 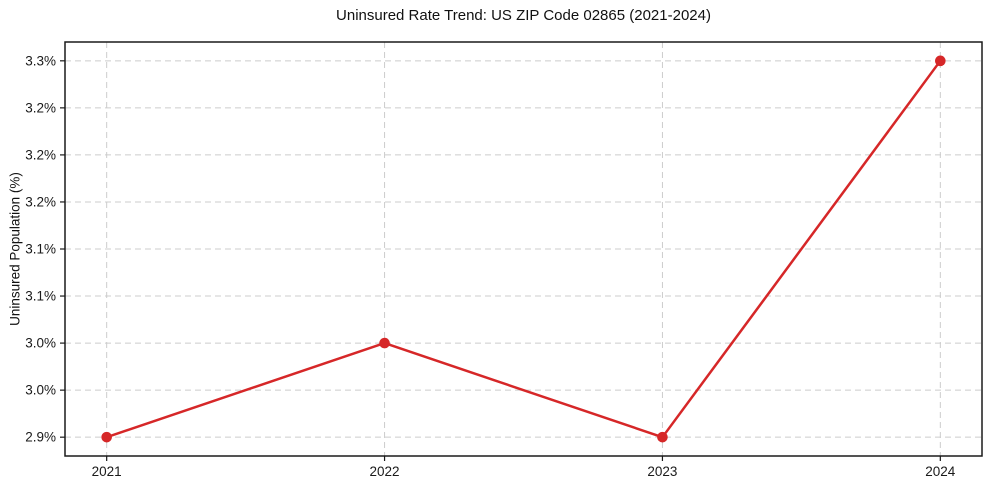 What do you see at coordinates (940, 471) in the screenshot?
I see `x-tick-label: 2024` at bounding box center [940, 471].